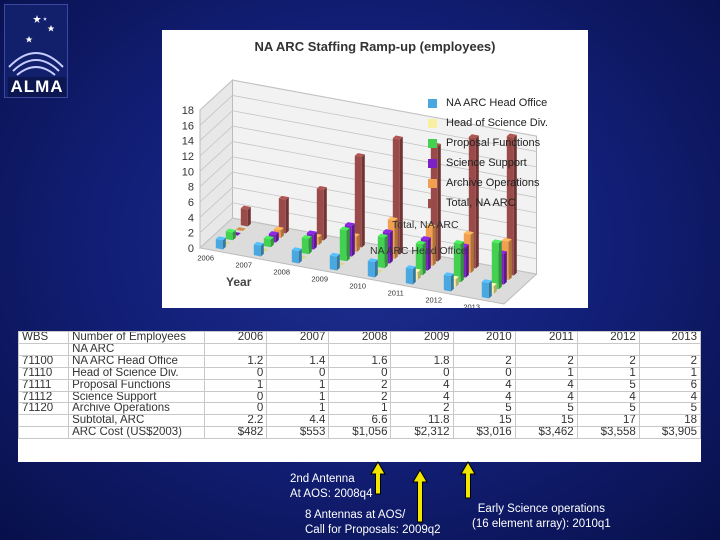 The height and width of the screenshot is (540, 720). I want to click on table-cell: 4.4, so click(298, 421).